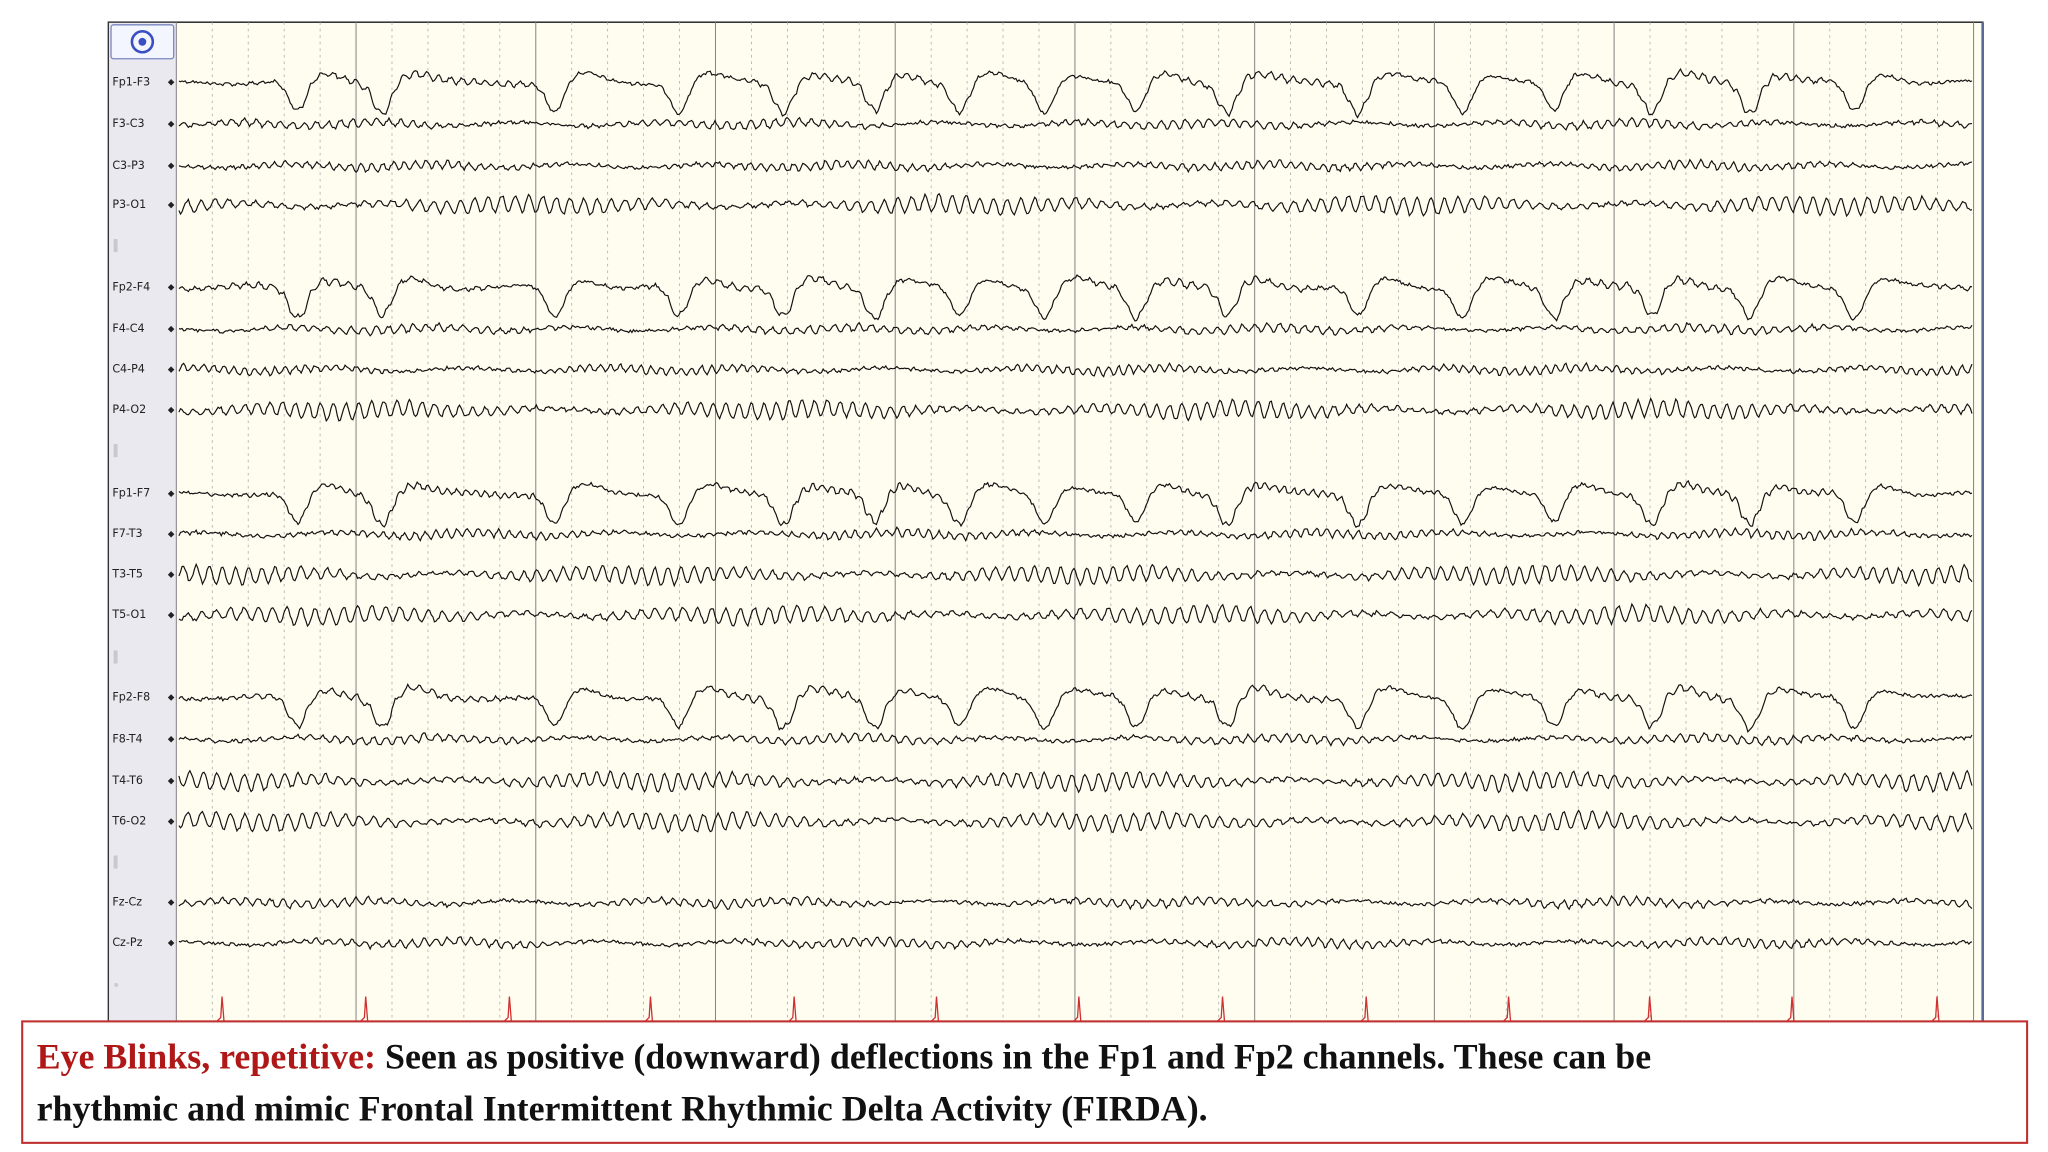  I want to click on label-column, so click(143, 525).